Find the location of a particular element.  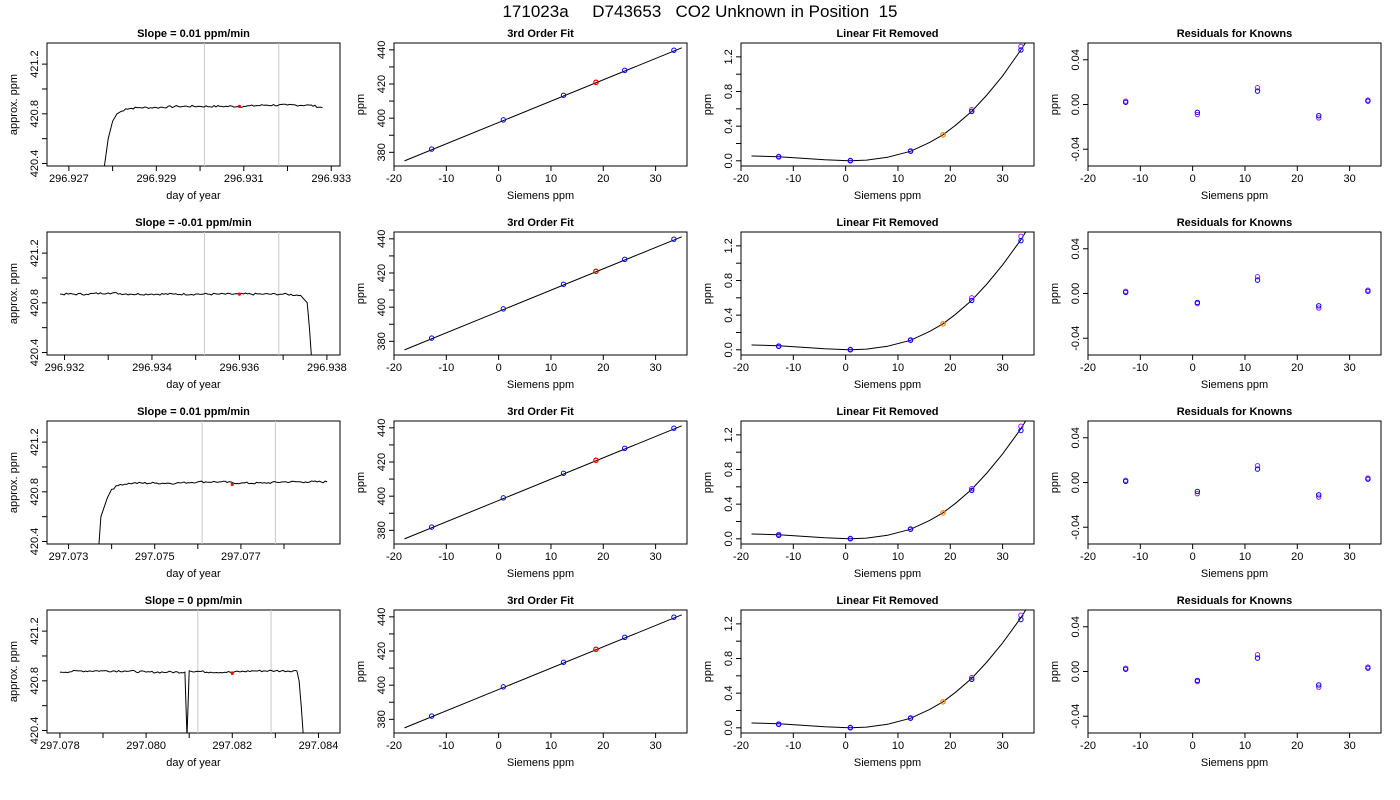

chart-title: Slope = 0 ppm/min is located at coordinates (194, 601).